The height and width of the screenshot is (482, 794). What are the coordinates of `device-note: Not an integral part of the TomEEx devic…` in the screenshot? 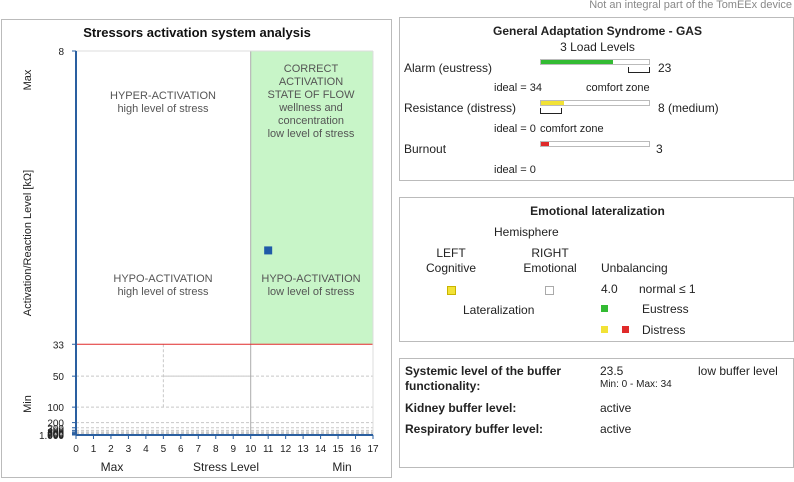 It's located at (690, 5).